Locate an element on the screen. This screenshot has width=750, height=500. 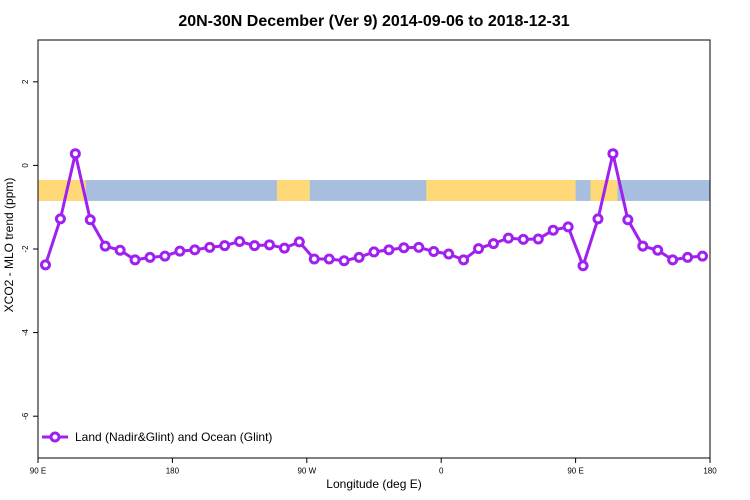
y-tick-label: 2 is located at coordinates (25, 81).